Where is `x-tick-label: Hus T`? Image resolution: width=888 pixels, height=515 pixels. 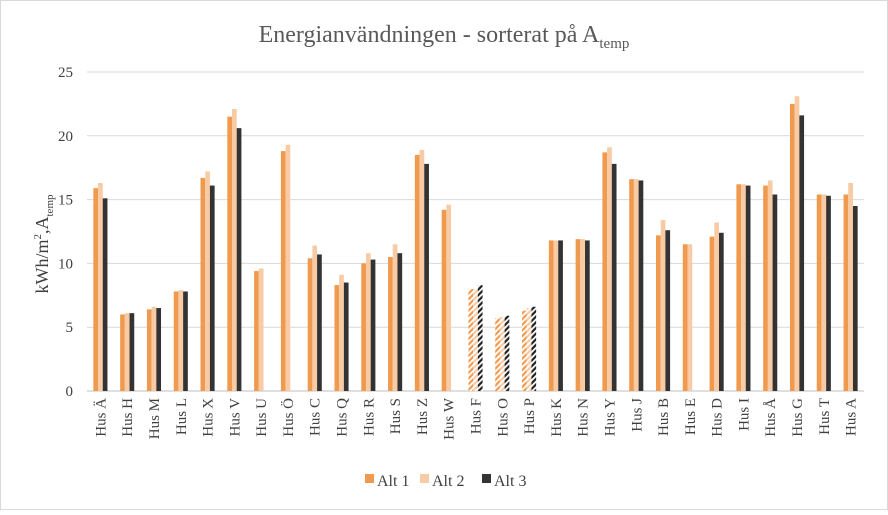
x-tick-label: Hus T is located at coordinates (825, 416).